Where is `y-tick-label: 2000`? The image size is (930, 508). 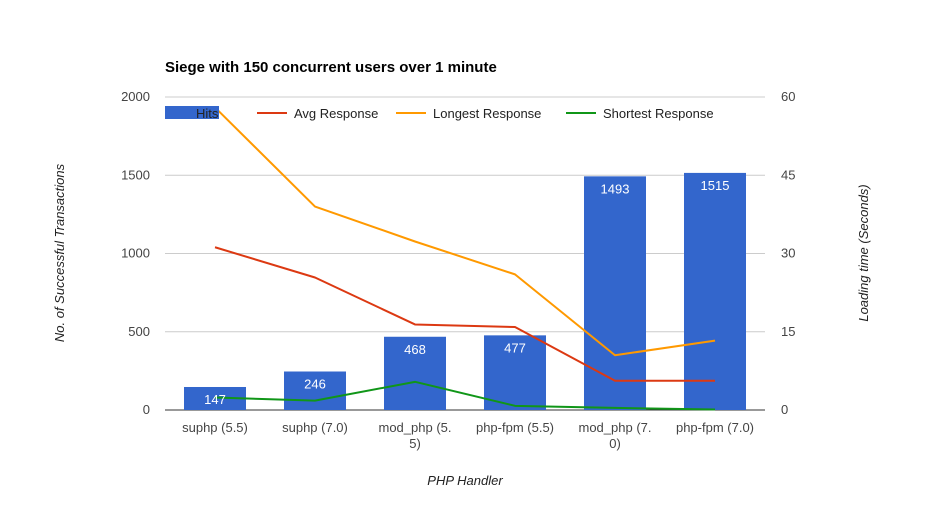
y-tick-label: 2000 is located at coordinates (135, 96).